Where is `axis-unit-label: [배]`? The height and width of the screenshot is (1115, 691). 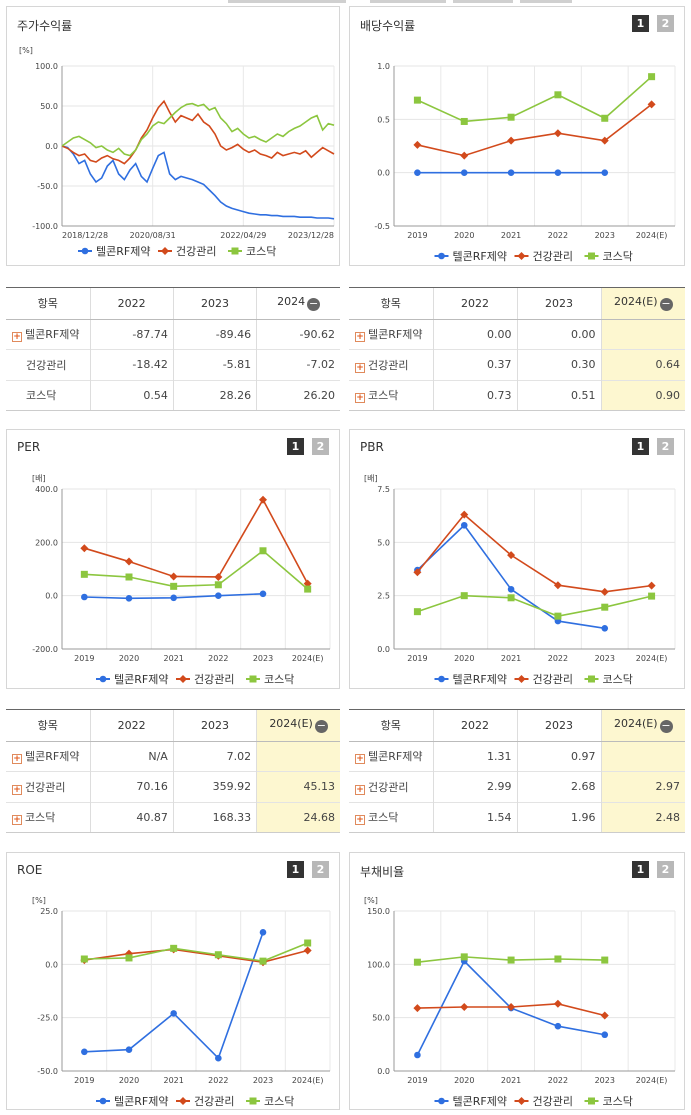
axis-unit-label: [배] is located at coordinates (371, 478).